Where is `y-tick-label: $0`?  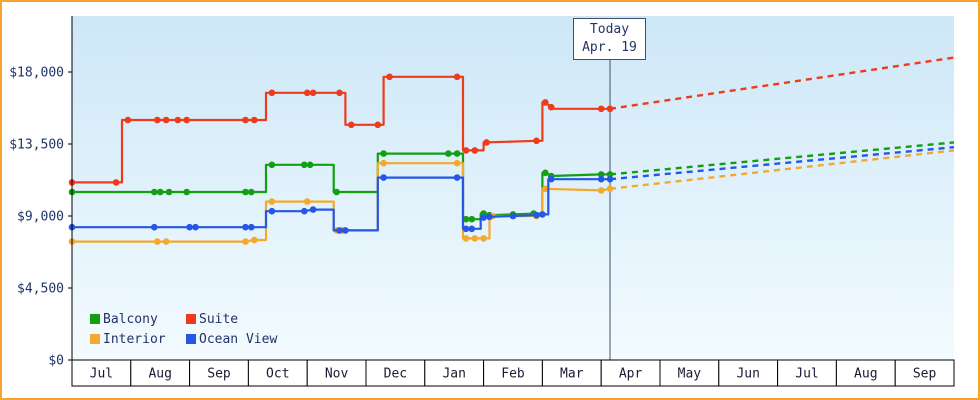 y-tick-label: $0 is located at coordinates (56, 361).